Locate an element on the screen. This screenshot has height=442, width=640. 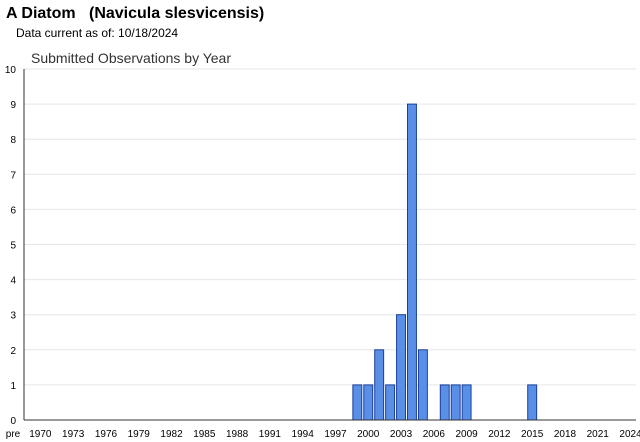
x-tick-label-2009: 2009 is located at coordinates (466, 434).